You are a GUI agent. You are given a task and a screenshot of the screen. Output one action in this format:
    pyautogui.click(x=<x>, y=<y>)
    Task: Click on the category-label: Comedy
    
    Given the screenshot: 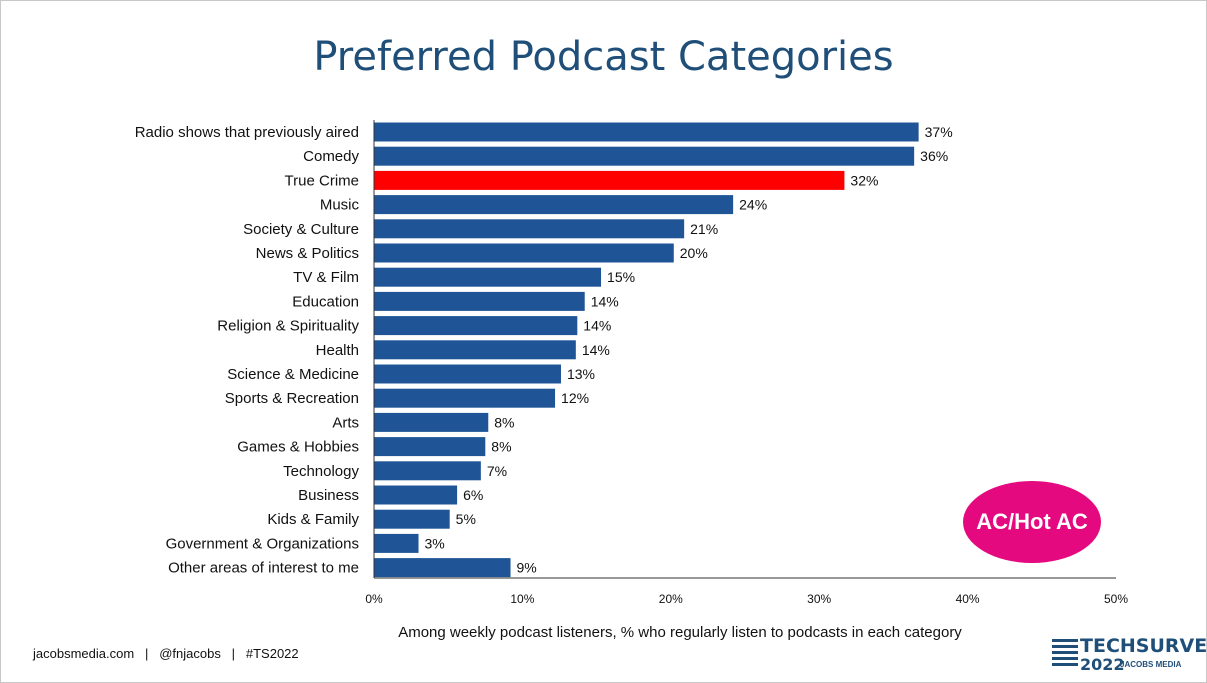 What is the action you would take?
    pyautogui.click(x=331, y=156)
    